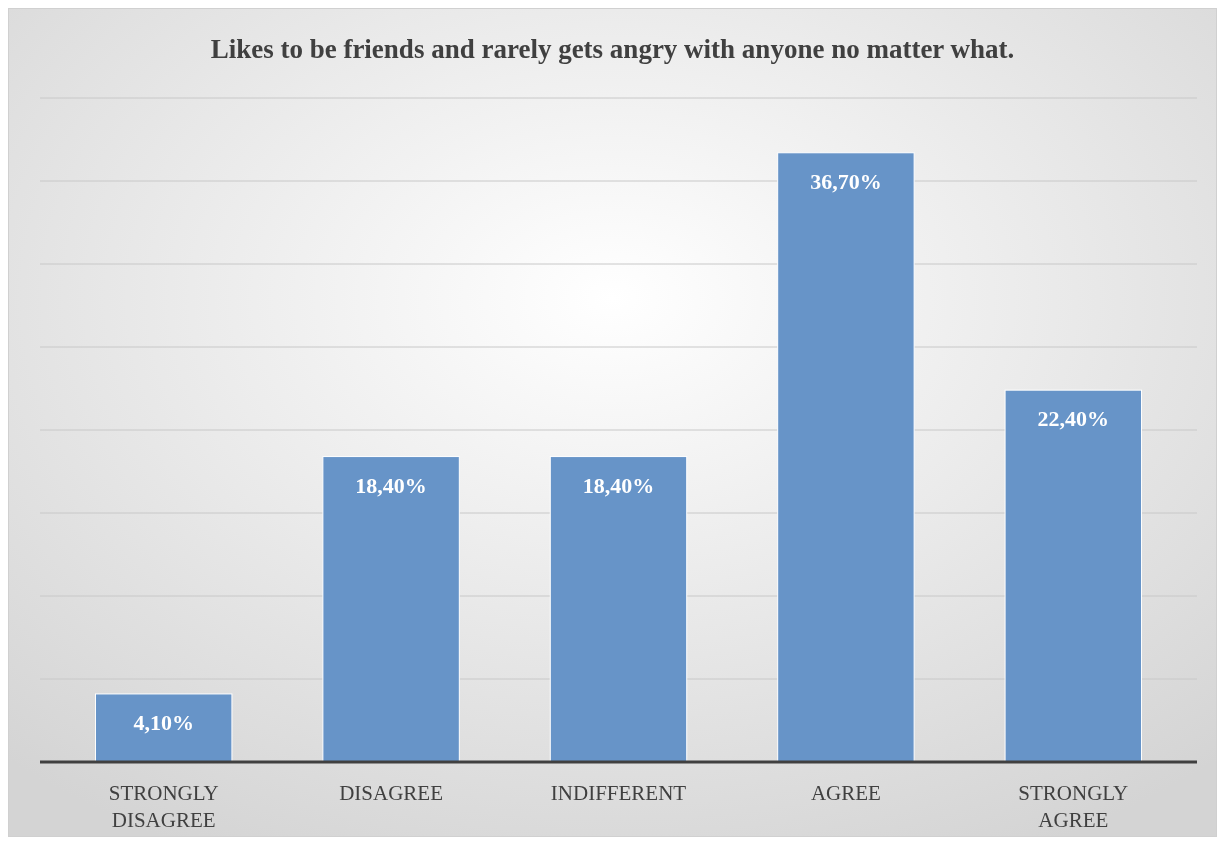 The height and width of the screenshot is (845, 1225). What do you see at coordinates (1073, 419) in the screenshot?
I see `data-label: 22,40%` at bounding box center [1073, 419].